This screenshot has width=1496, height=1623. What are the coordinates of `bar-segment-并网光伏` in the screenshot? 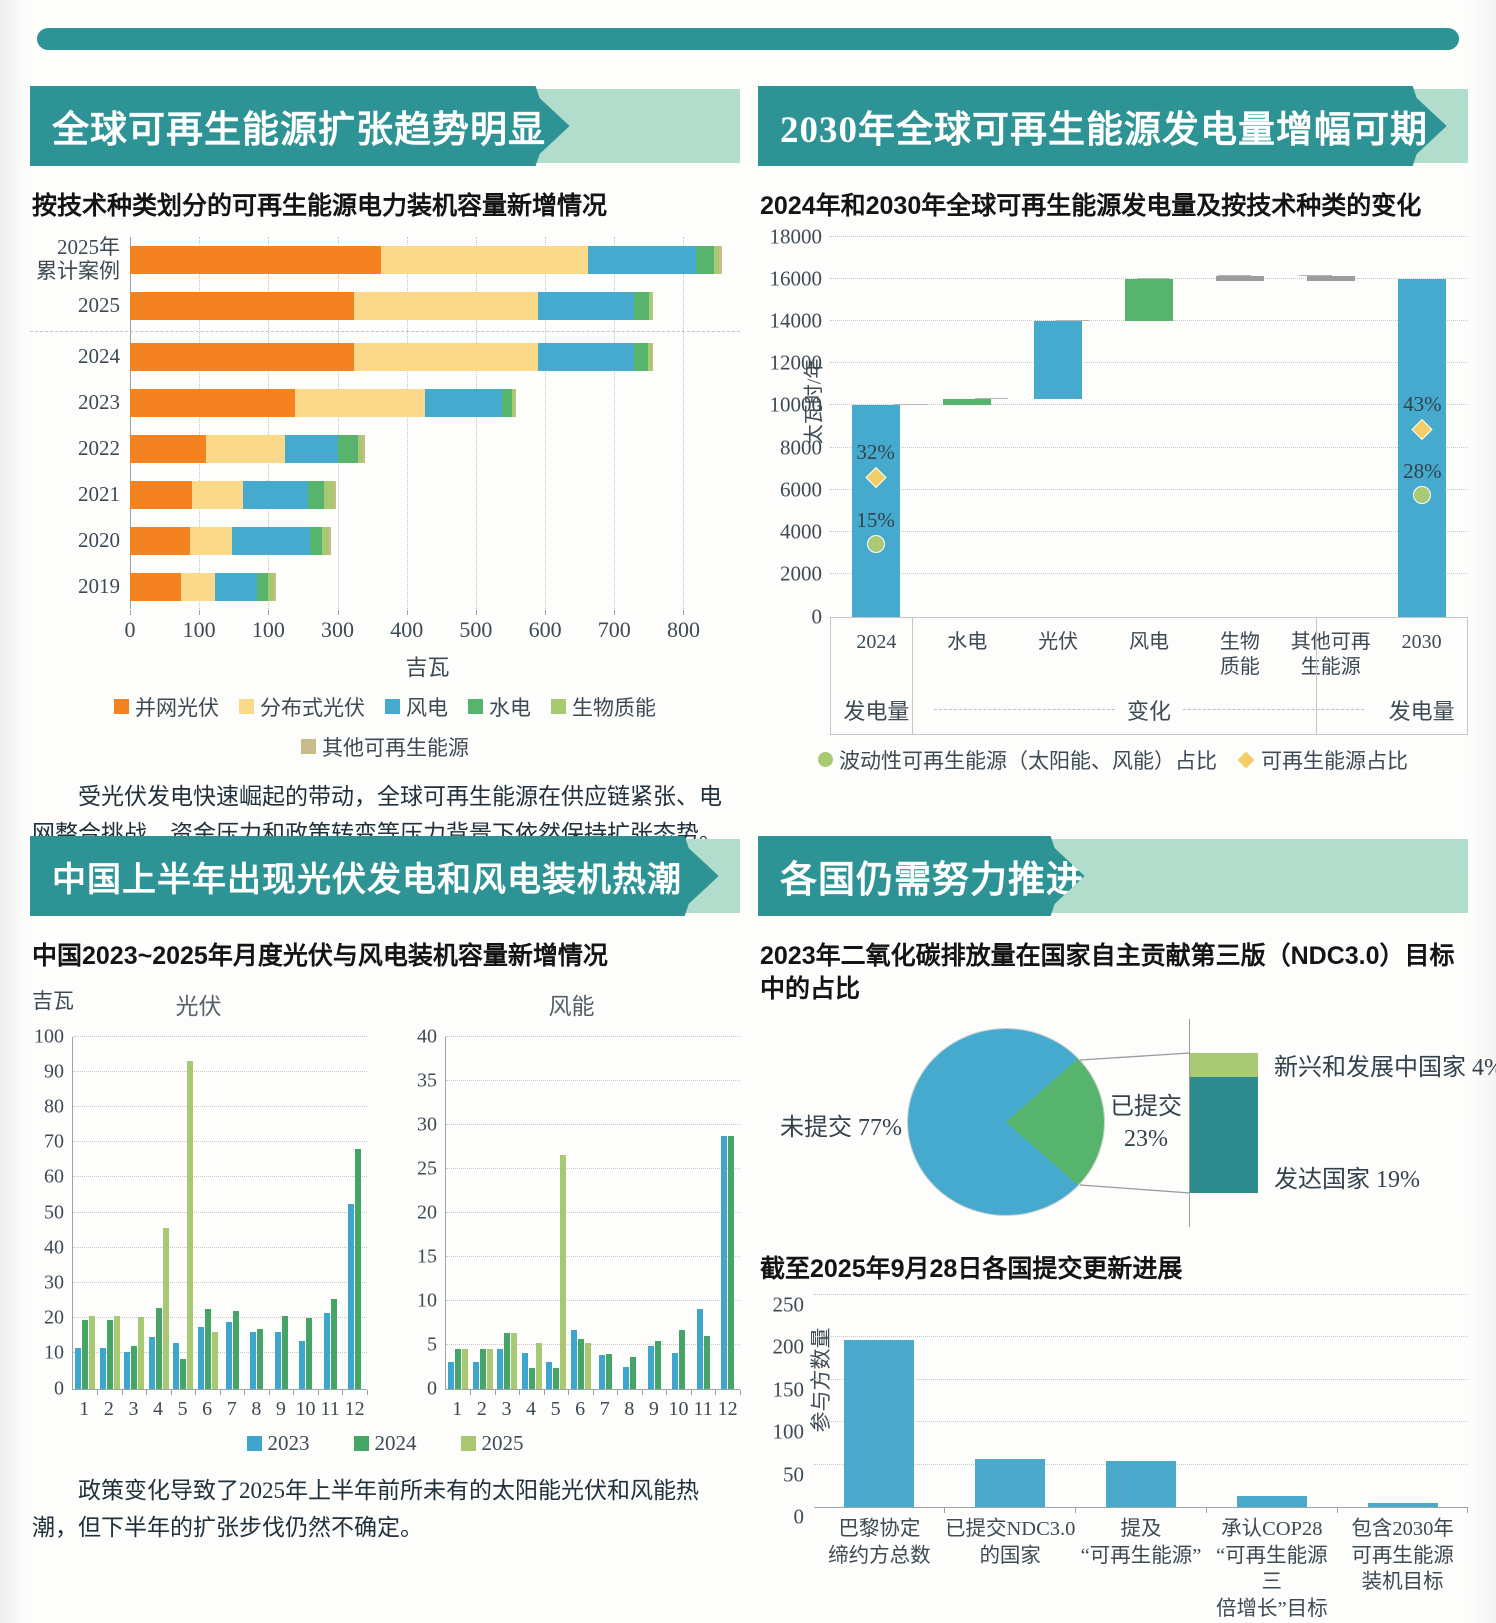 It's located at (156, 586).